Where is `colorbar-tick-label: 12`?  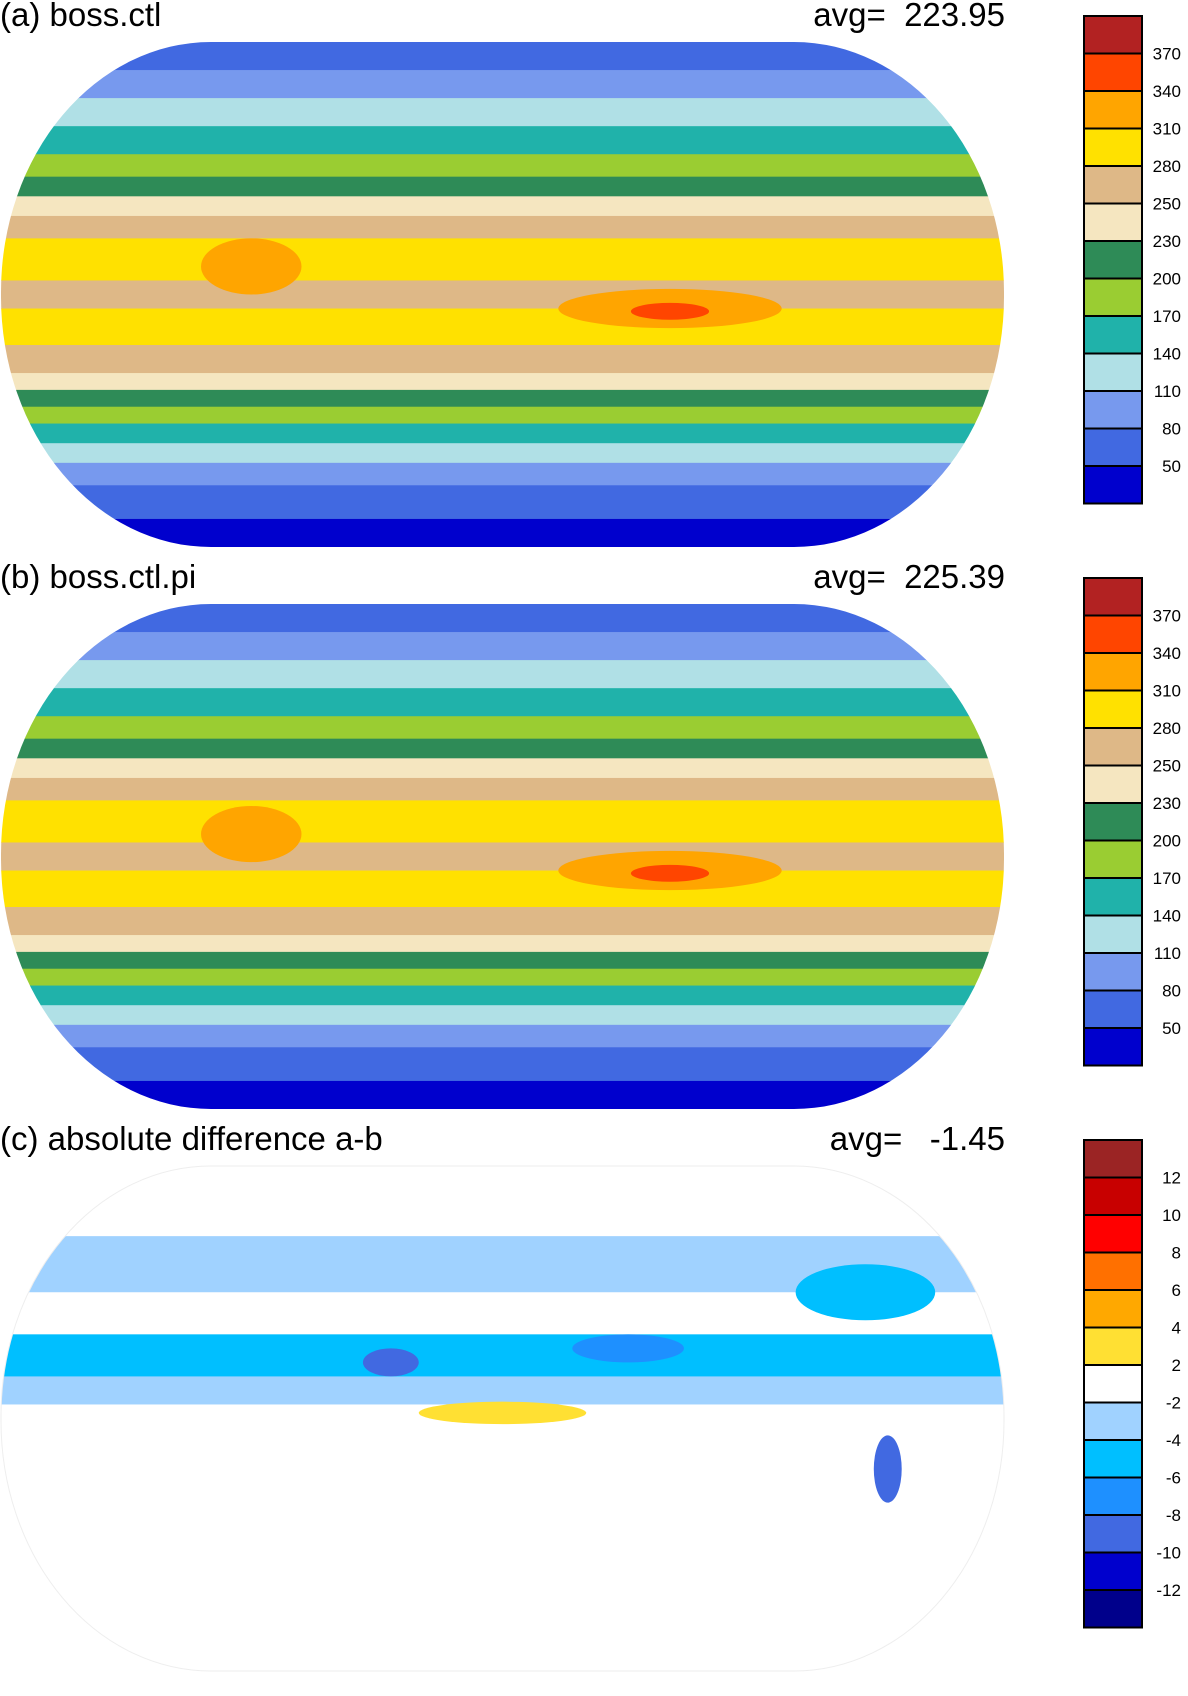
colorbar-tick-label: 12 is located at coordinates (1171, 1178).